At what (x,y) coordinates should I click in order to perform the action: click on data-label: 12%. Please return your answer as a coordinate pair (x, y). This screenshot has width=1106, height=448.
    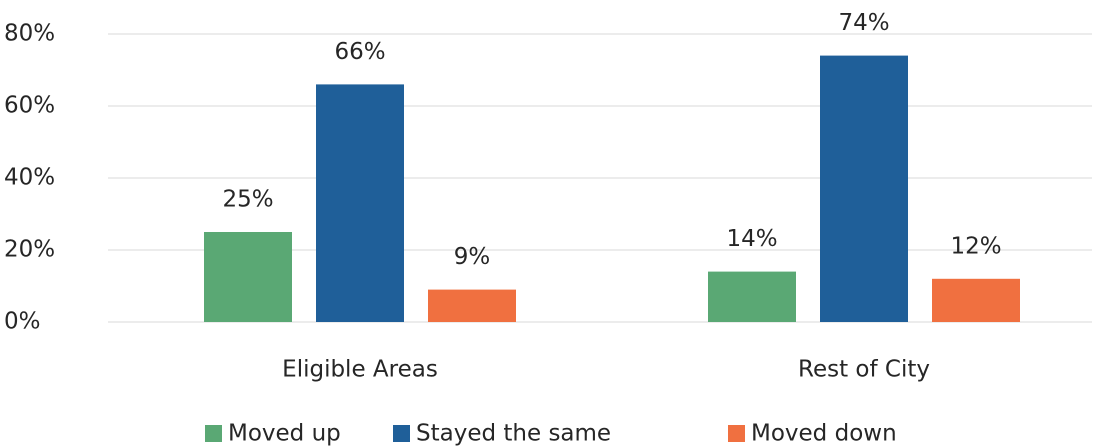
    Looking at the image, I should click on (975, 246).